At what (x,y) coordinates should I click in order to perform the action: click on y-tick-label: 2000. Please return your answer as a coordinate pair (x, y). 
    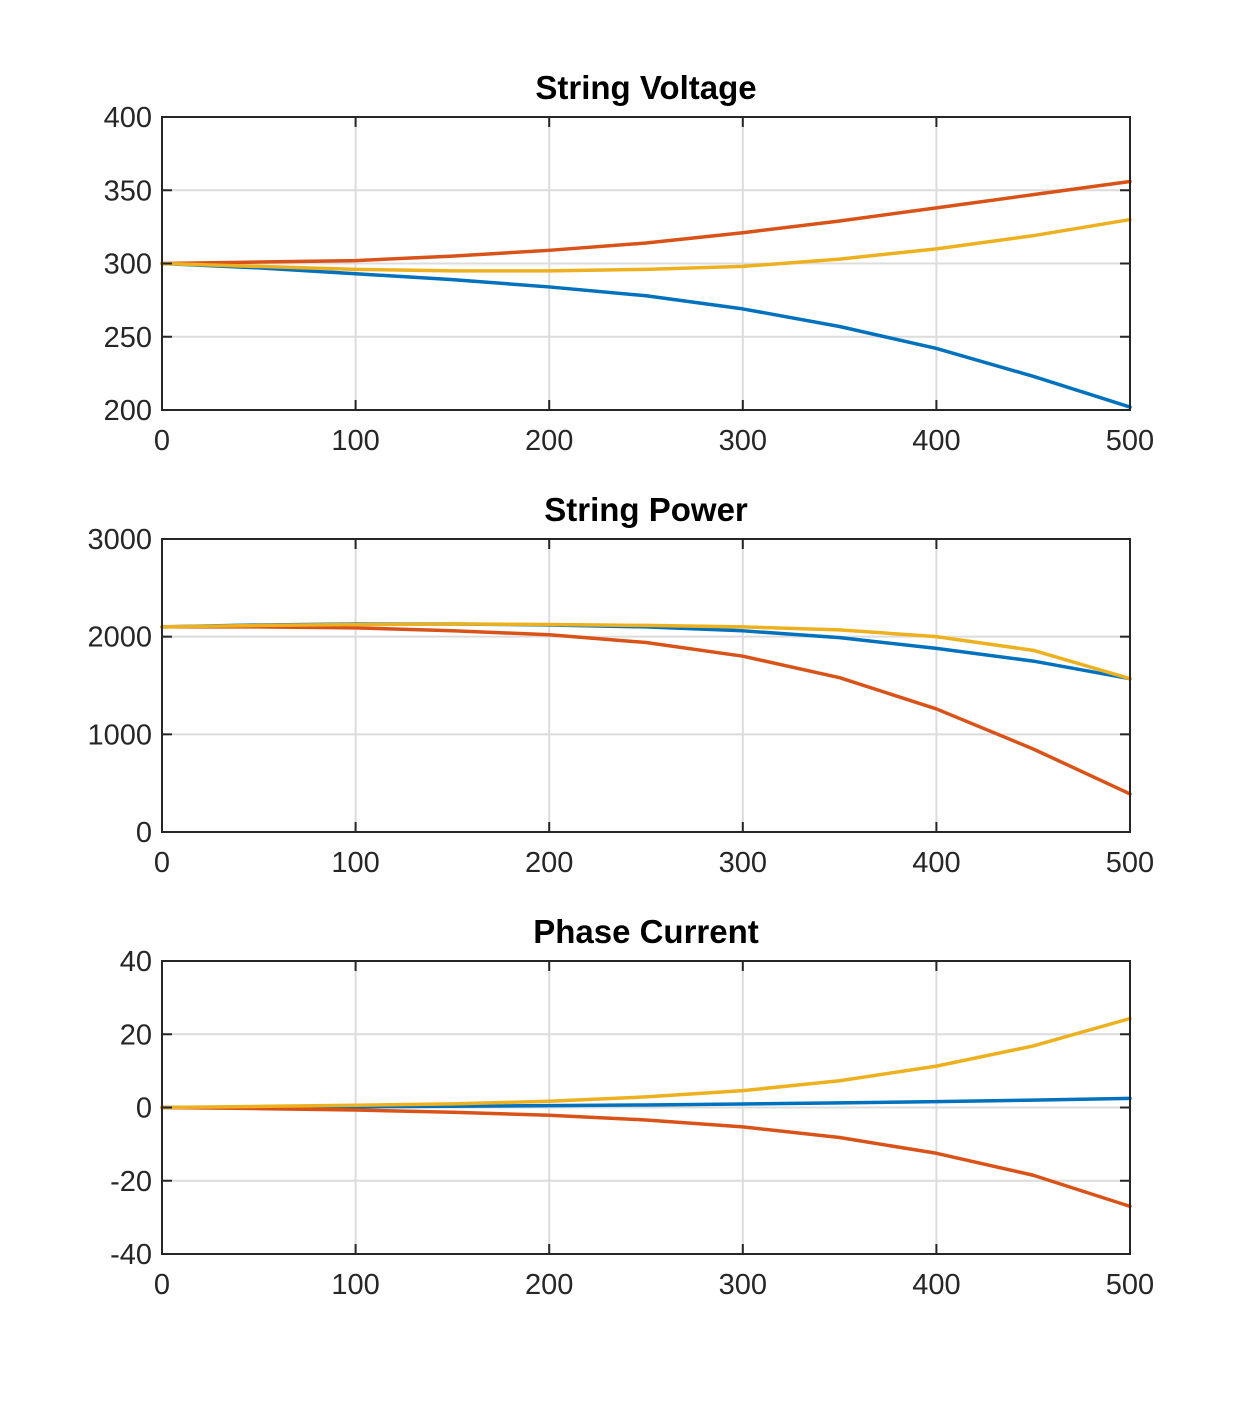
    Looking at the image, I should click on (119, 638).